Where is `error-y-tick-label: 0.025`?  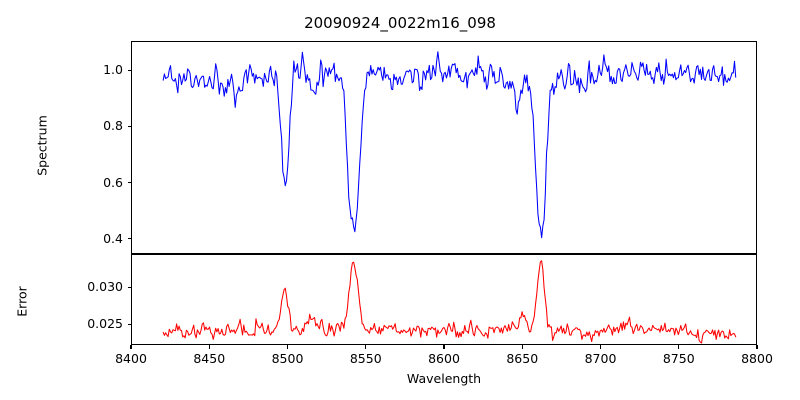
error-y-tick-label: 0.025 is located at coordinates (105, 324).